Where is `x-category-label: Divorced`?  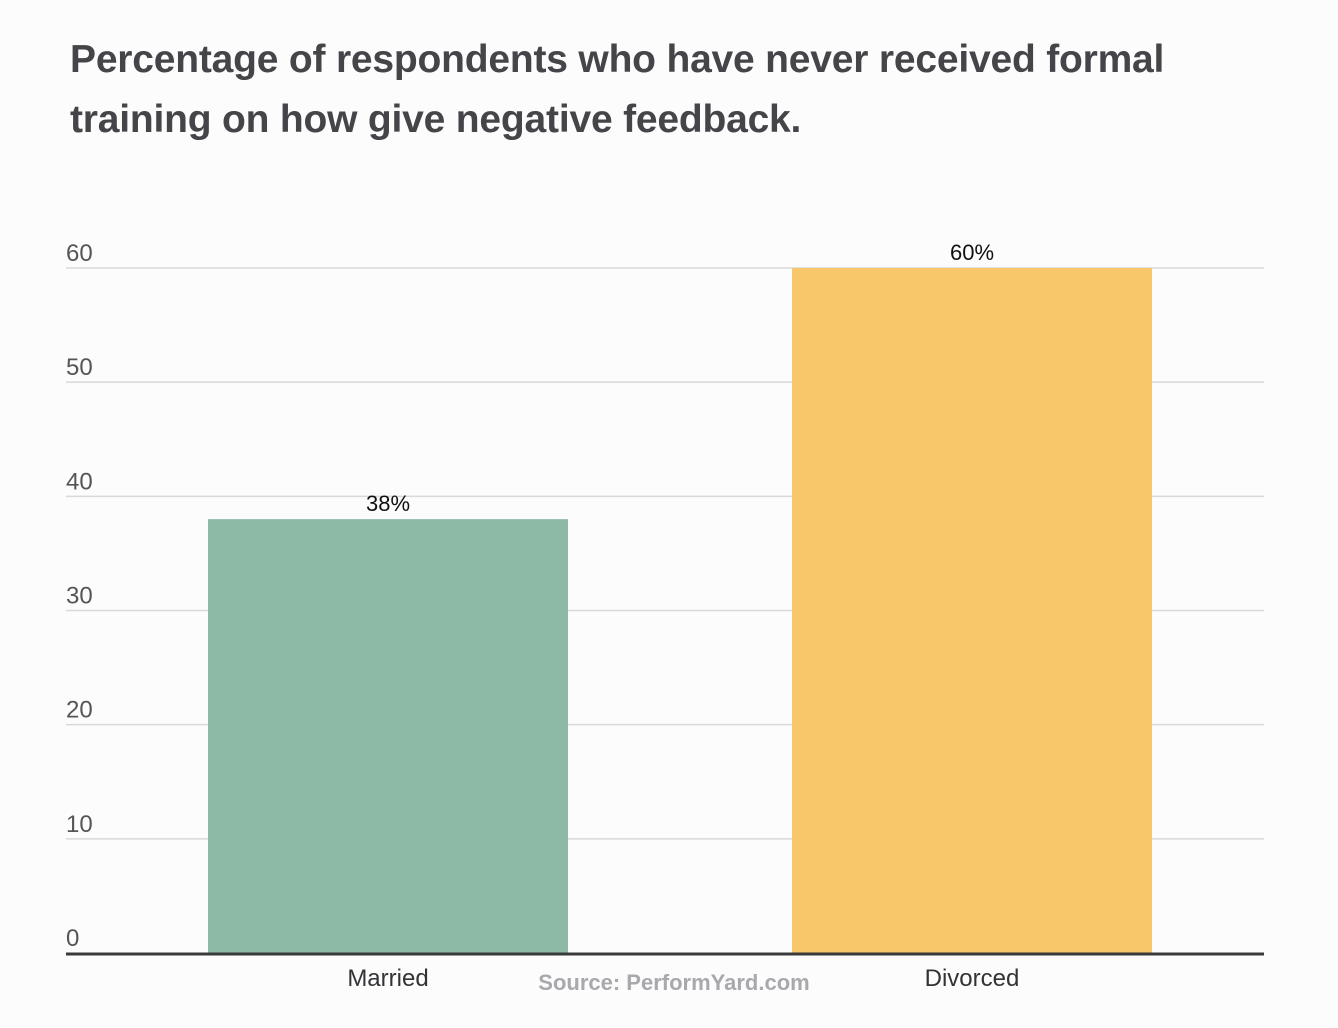 x-category-label: Divorced is located at coordinates (972, 978).